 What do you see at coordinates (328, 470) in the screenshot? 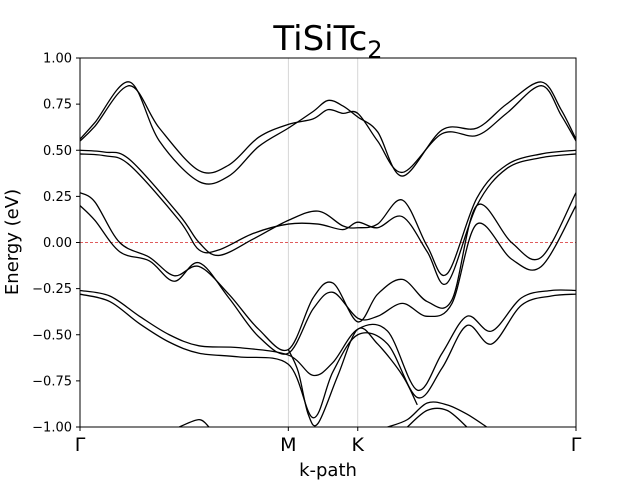
I see `x-axis-label: k-path` at bounding box center [328, 470].